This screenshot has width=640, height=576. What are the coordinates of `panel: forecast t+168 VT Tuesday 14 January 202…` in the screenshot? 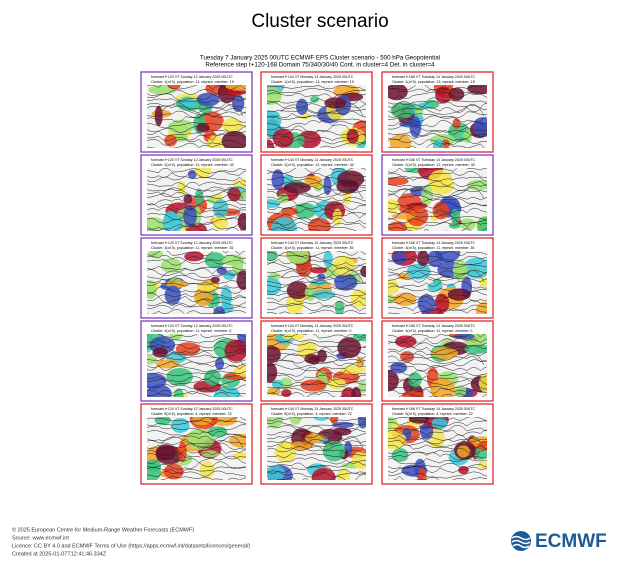 It's located at (437, 278).